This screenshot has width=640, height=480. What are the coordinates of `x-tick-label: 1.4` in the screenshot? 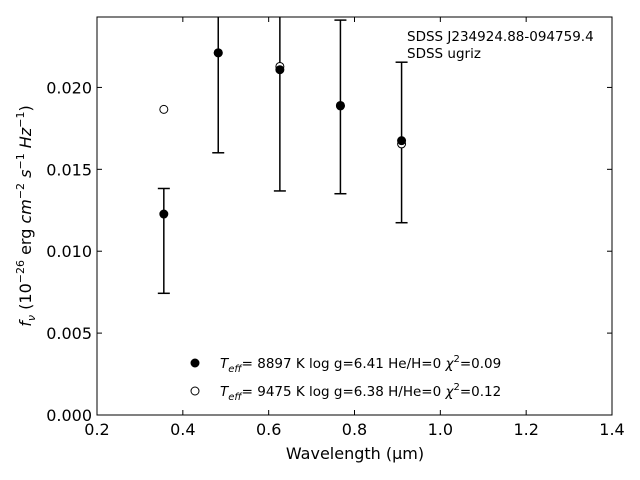 It's located at (611, 429).